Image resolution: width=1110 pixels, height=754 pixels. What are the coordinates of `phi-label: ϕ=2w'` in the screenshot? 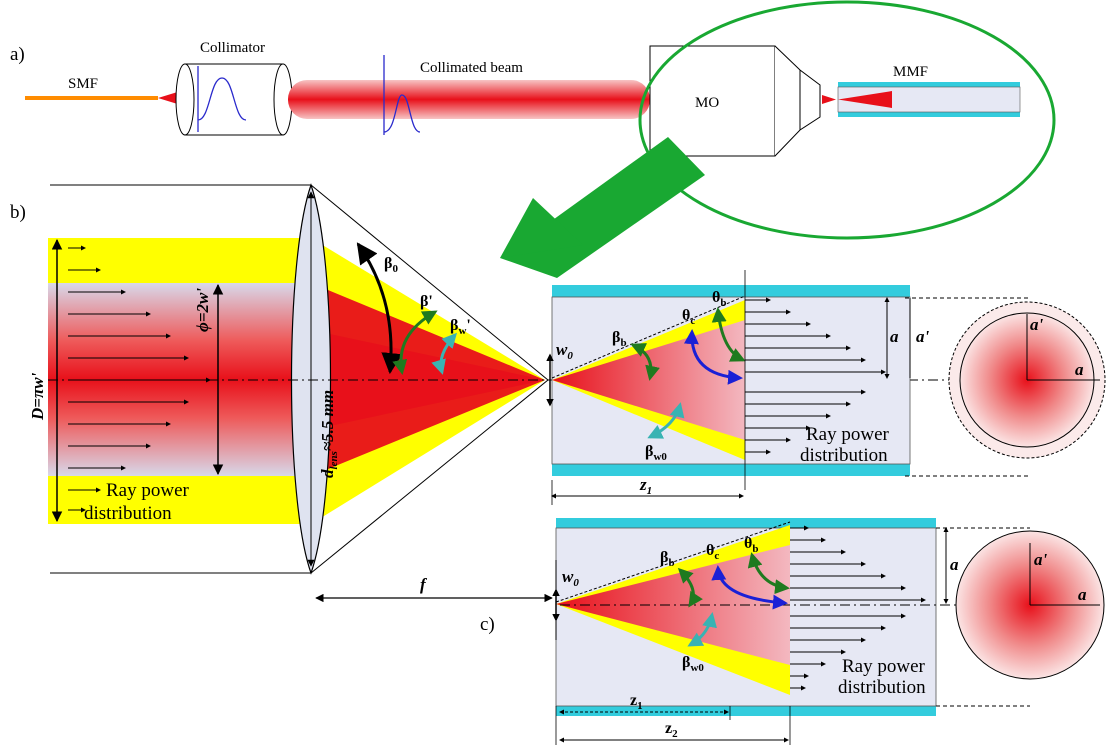 It's located at (202, 310).